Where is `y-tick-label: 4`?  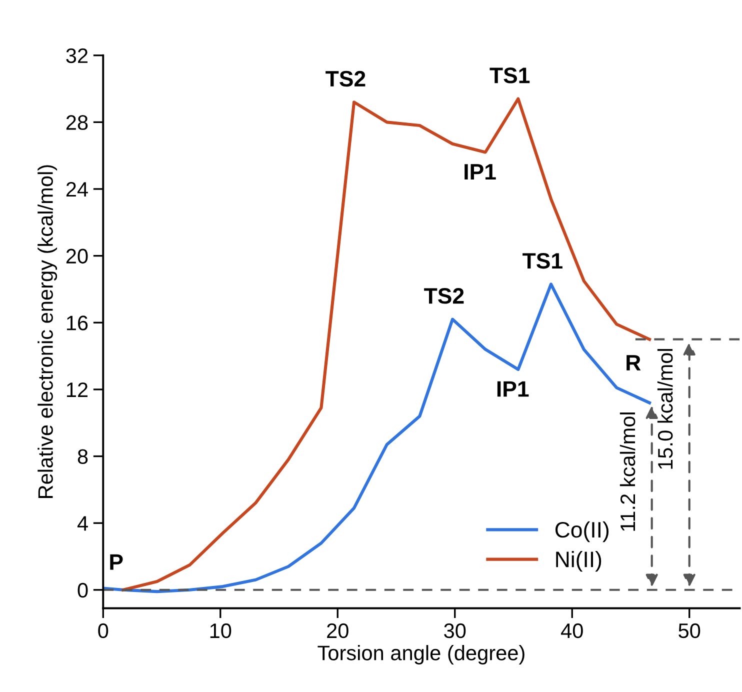 y-tick-label: 4 is located at coordinates (82, 523).